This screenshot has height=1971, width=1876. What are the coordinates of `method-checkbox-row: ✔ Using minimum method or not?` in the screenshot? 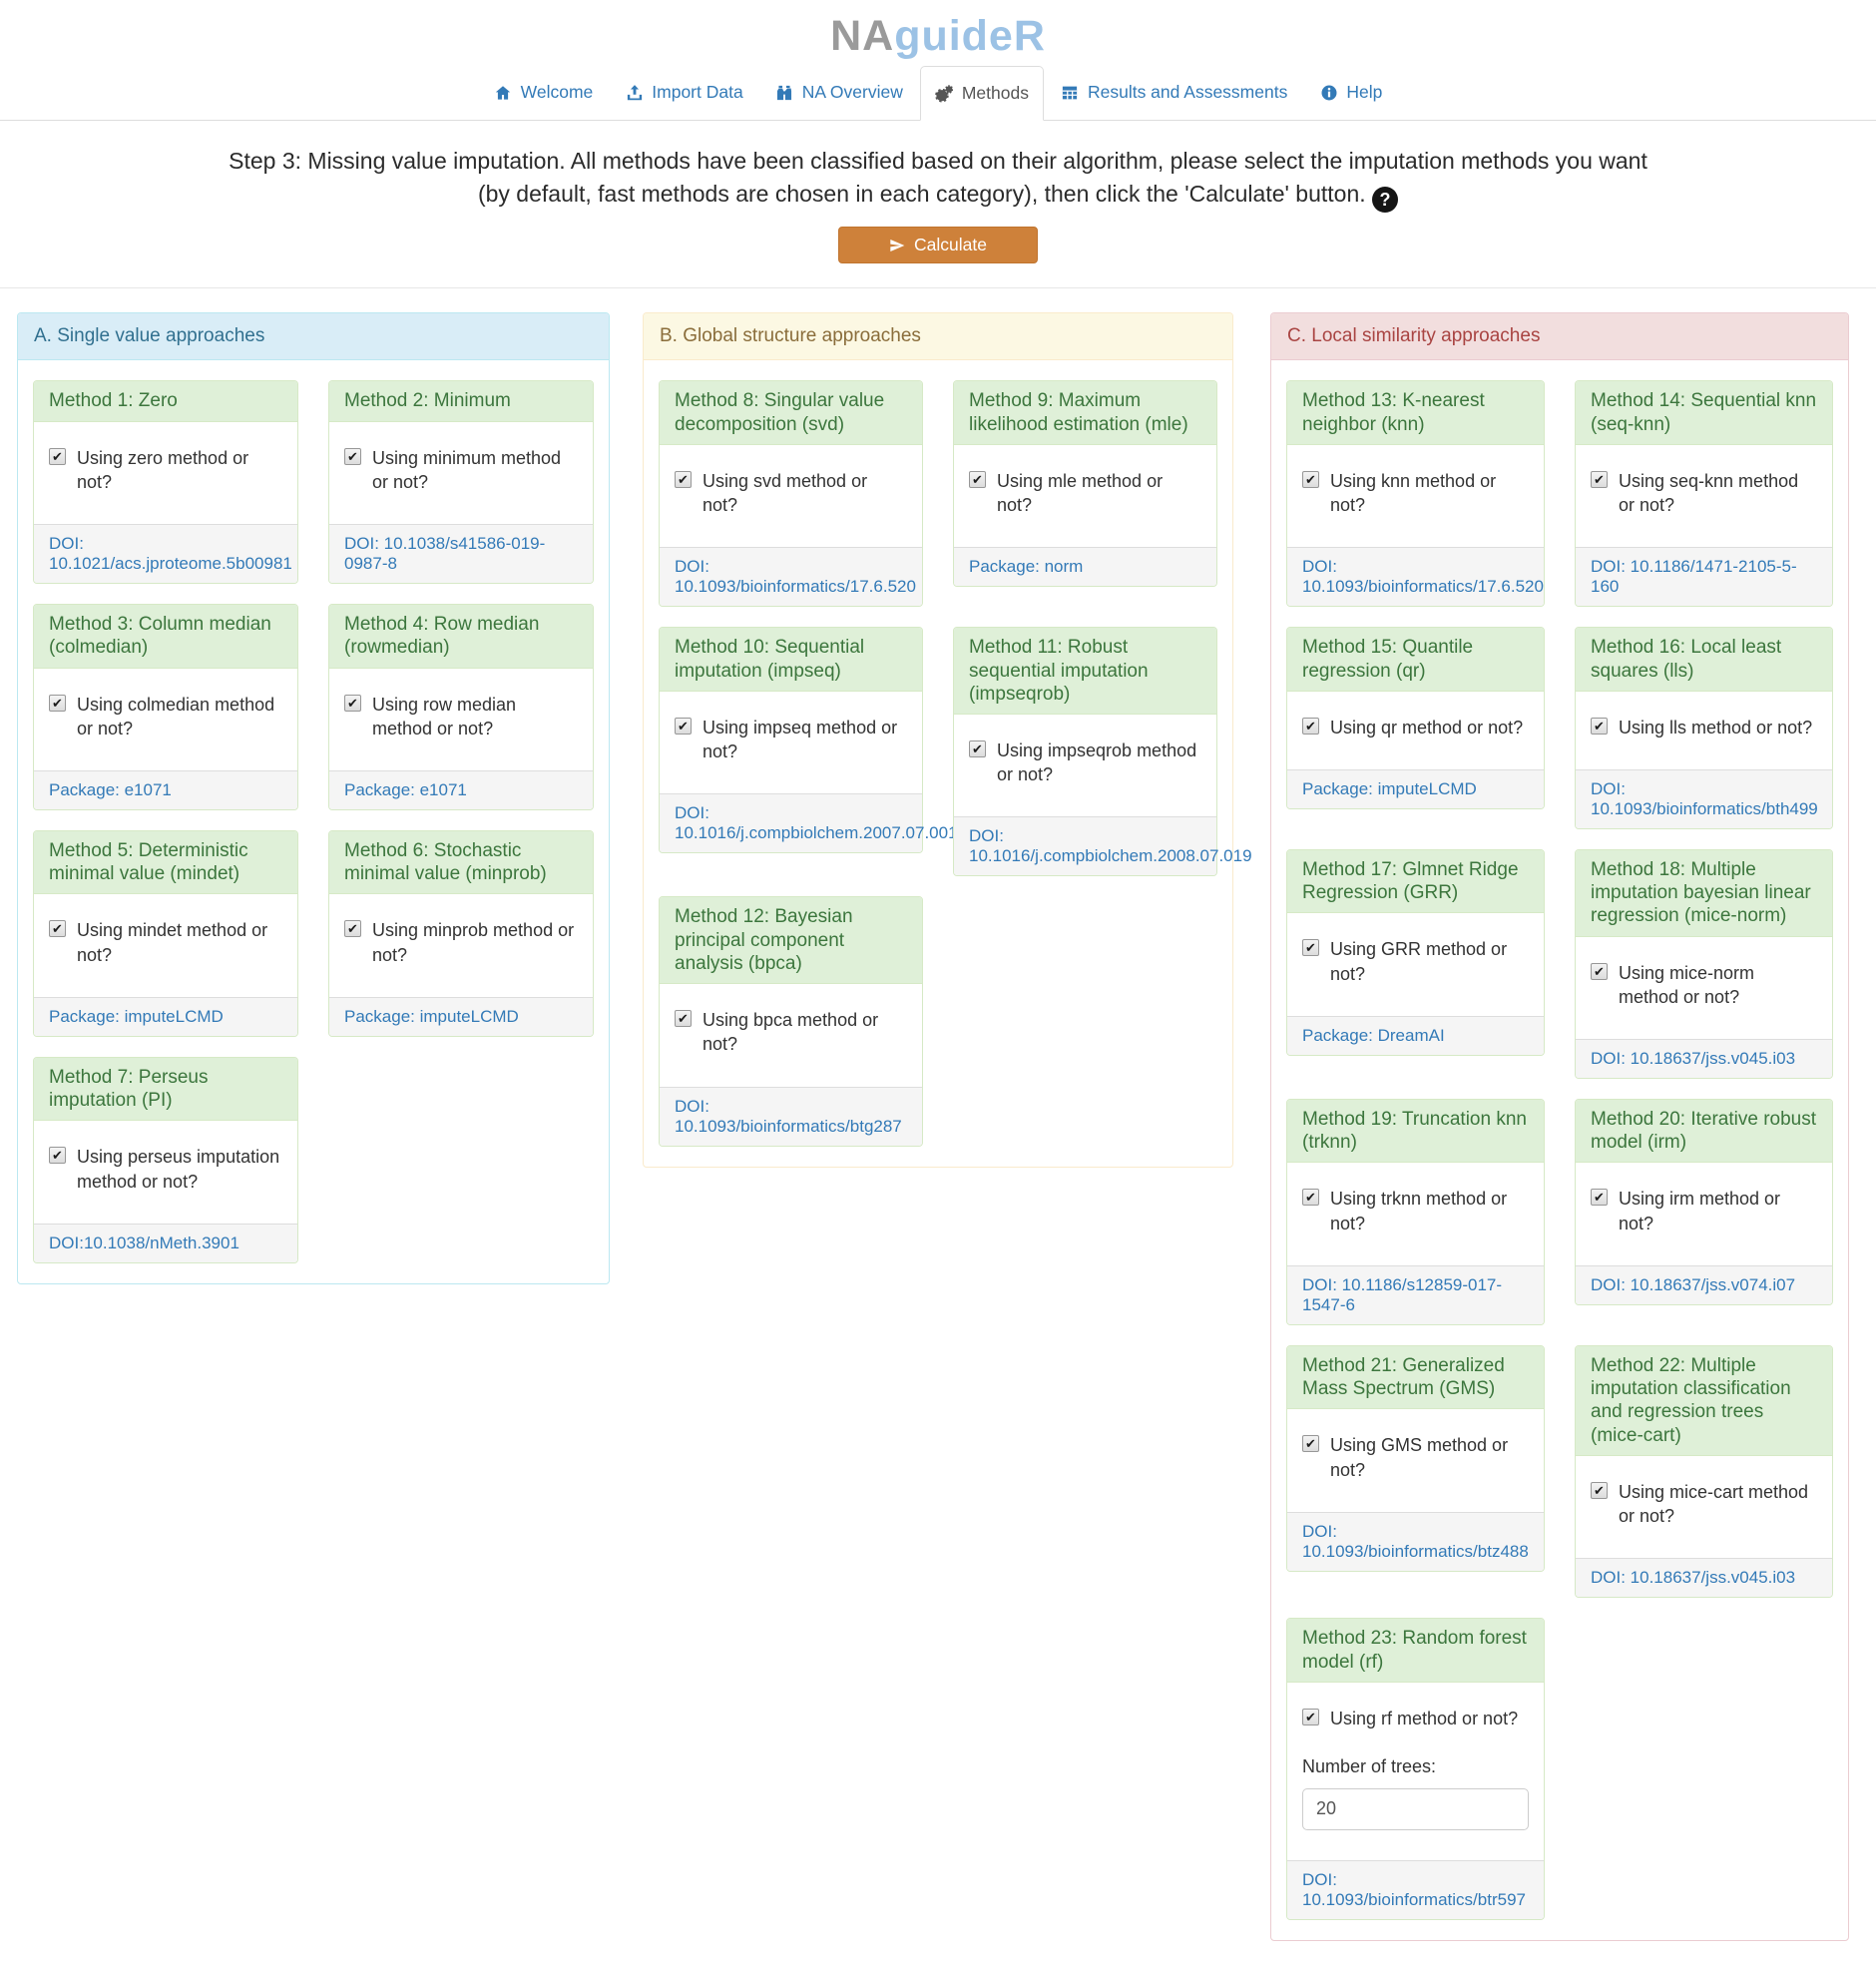 It's located at (461, 470).